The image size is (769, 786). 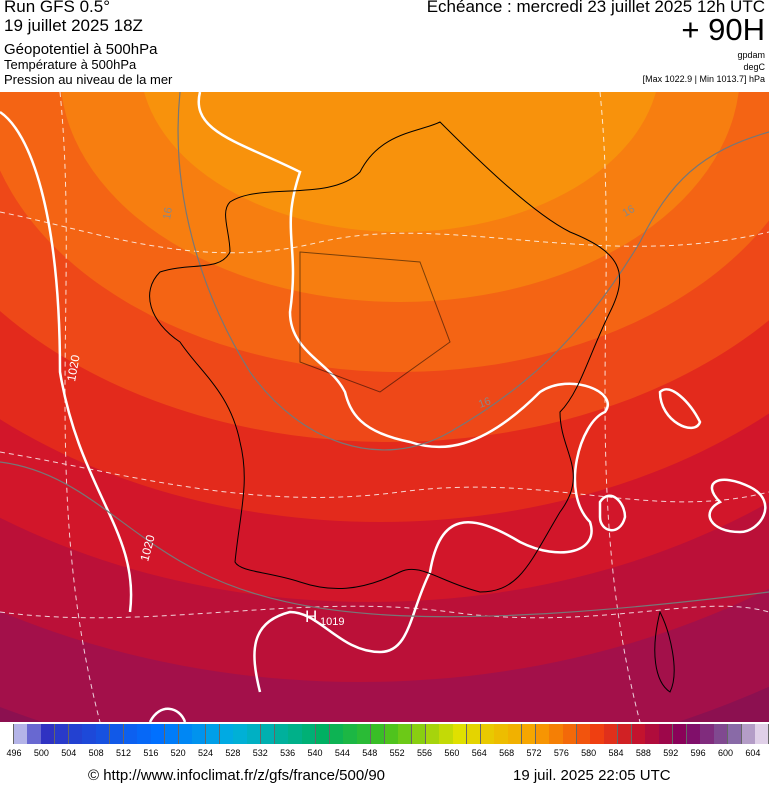 What do you see at coordinates (671, 753) in the screenshot?
I see `colorbar-label: 592` at bounding box center [671, 753].